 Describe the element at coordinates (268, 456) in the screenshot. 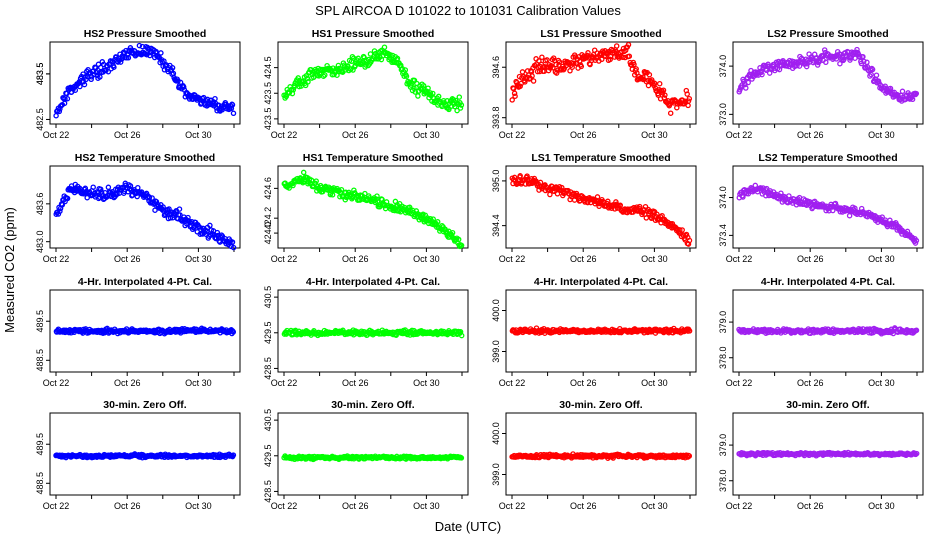

I see `y-tick-label: 429.5` at that location.